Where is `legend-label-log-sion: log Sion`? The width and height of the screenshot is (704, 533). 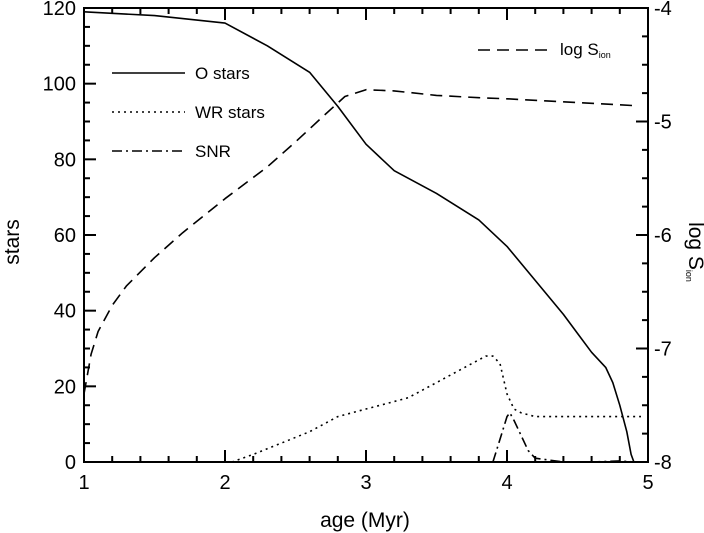
legend-label-log-sion: log Sion is located at coordinates (585, 50).